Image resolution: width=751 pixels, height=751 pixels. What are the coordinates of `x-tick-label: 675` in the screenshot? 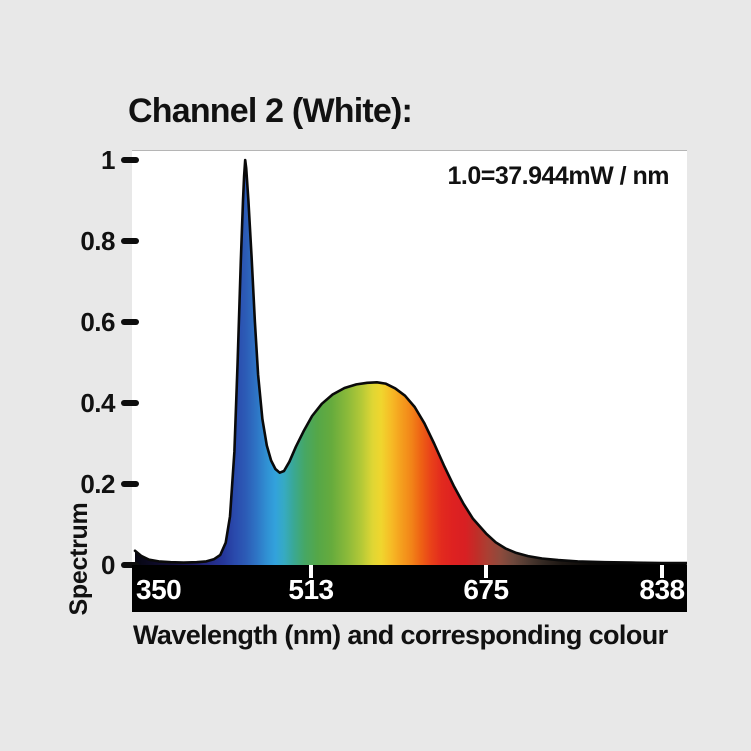 It's located at (486, 589).